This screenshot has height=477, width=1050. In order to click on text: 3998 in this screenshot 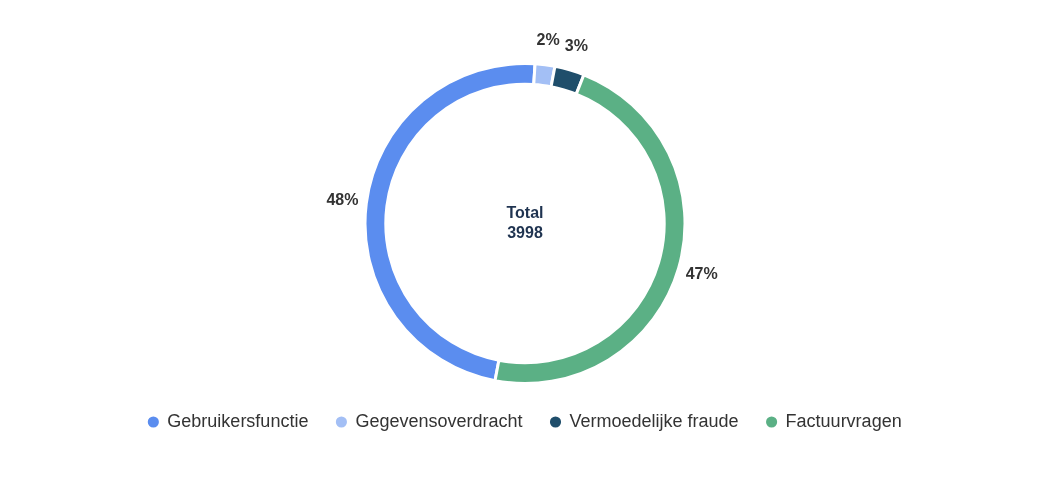, I will do `click(525, 232)`.